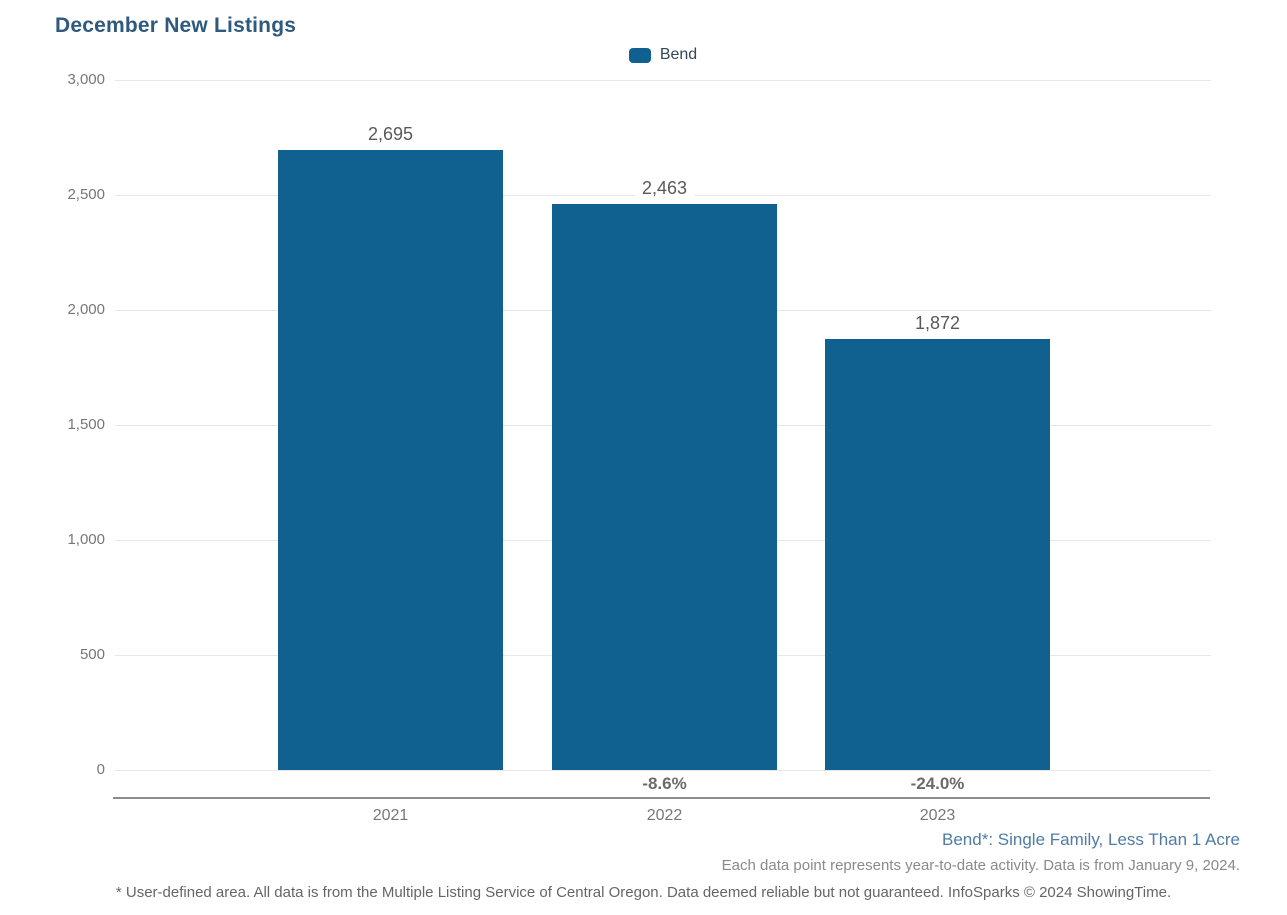  I want to click on bar-2021, so click(390, 460).